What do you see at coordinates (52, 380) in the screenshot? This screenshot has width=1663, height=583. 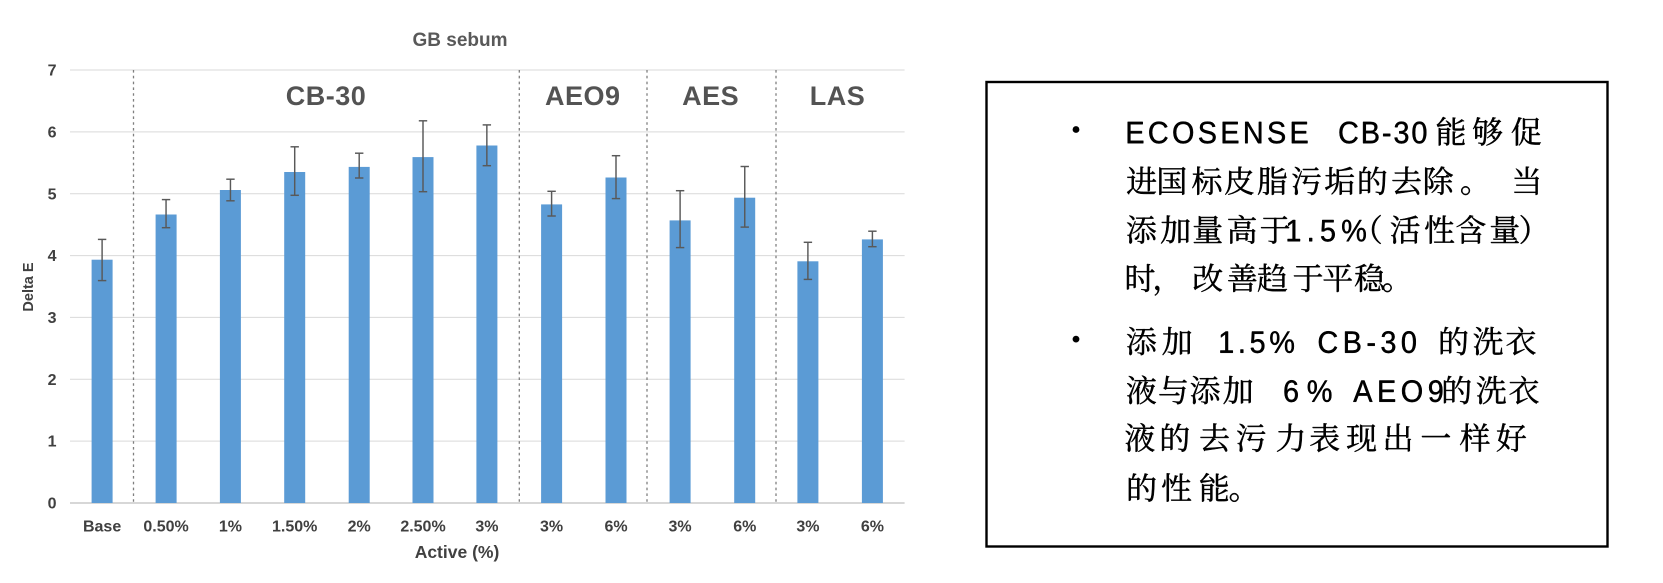 I see `svg-text: 2` at bounding box center [52, 380].